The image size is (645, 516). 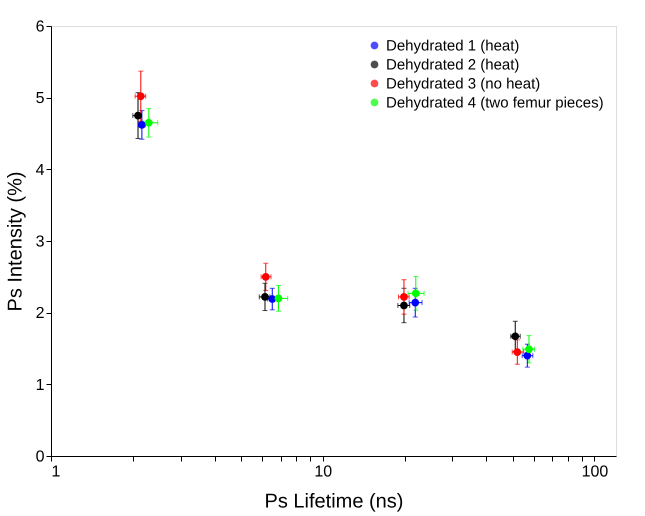 I want to click on y-tick-label: 0, so click(x=40, y=457).